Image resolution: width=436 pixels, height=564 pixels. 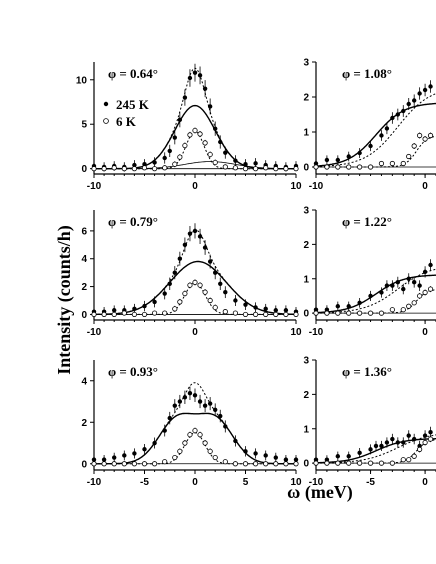 I want to click on legend-cold-marker, so click(x=106, y=121).